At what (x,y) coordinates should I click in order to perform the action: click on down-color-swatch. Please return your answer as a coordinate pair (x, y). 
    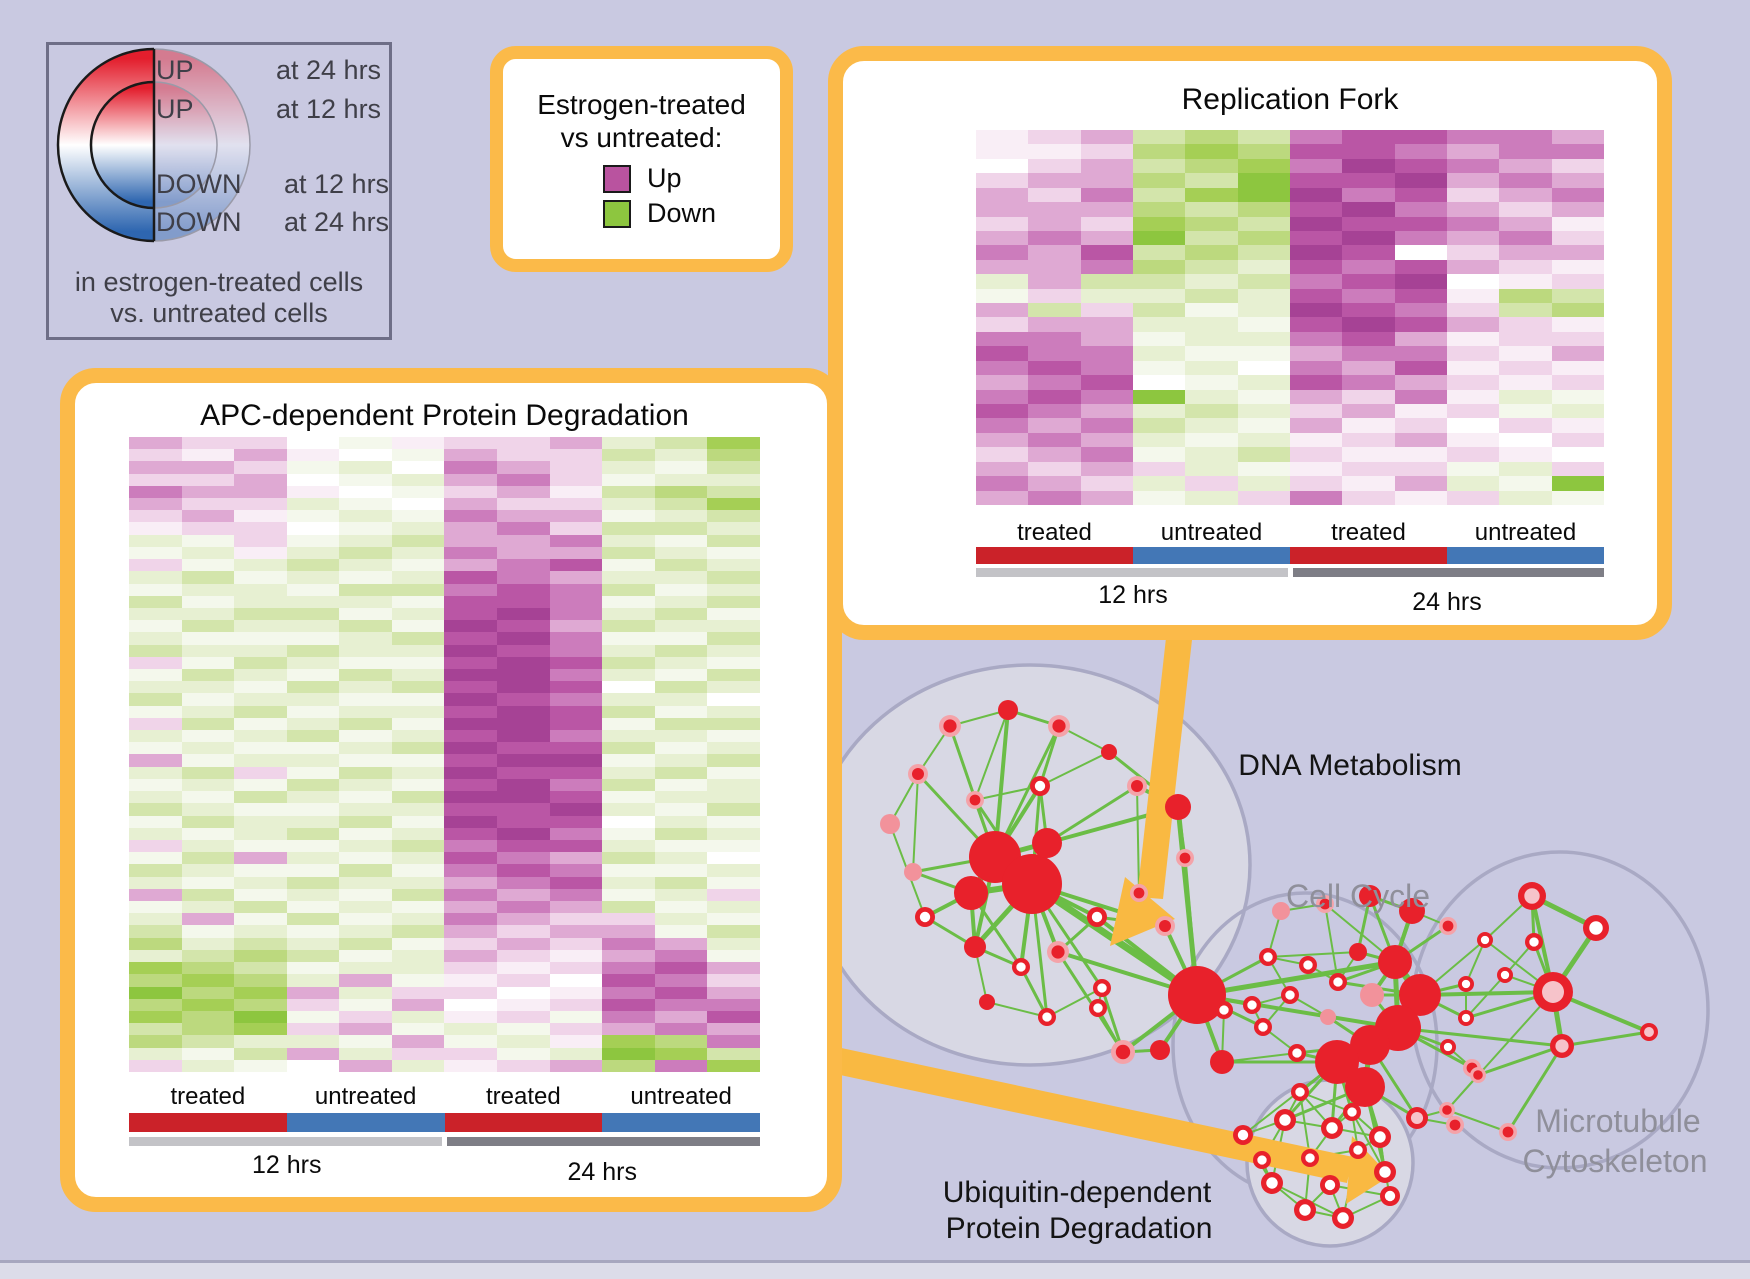
    Looking at the image, I should click on (617, 213).